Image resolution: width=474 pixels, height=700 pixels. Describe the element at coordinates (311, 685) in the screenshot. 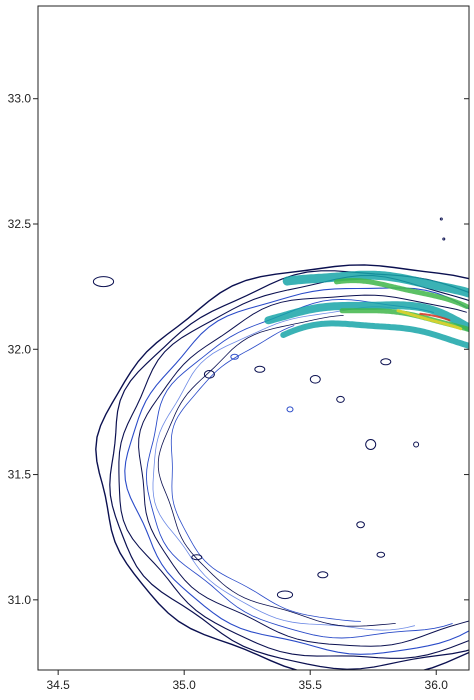

I see `x-tick-label: 35.5` at that location.